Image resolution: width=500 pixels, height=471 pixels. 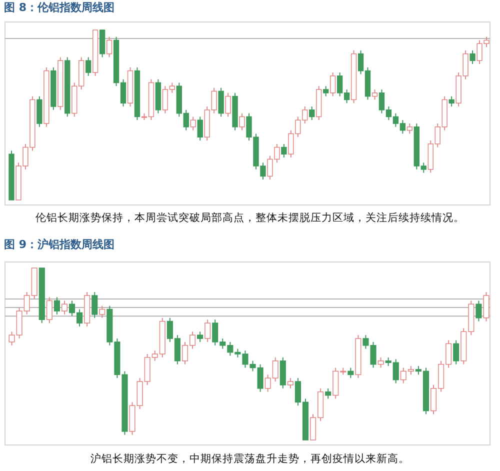 I want to click on text: 伦铝长期涨势保持，本周尝试突破局部高点，整体未摆脱压力区域，关注后续持续情况。, so click(x=250, y=217).